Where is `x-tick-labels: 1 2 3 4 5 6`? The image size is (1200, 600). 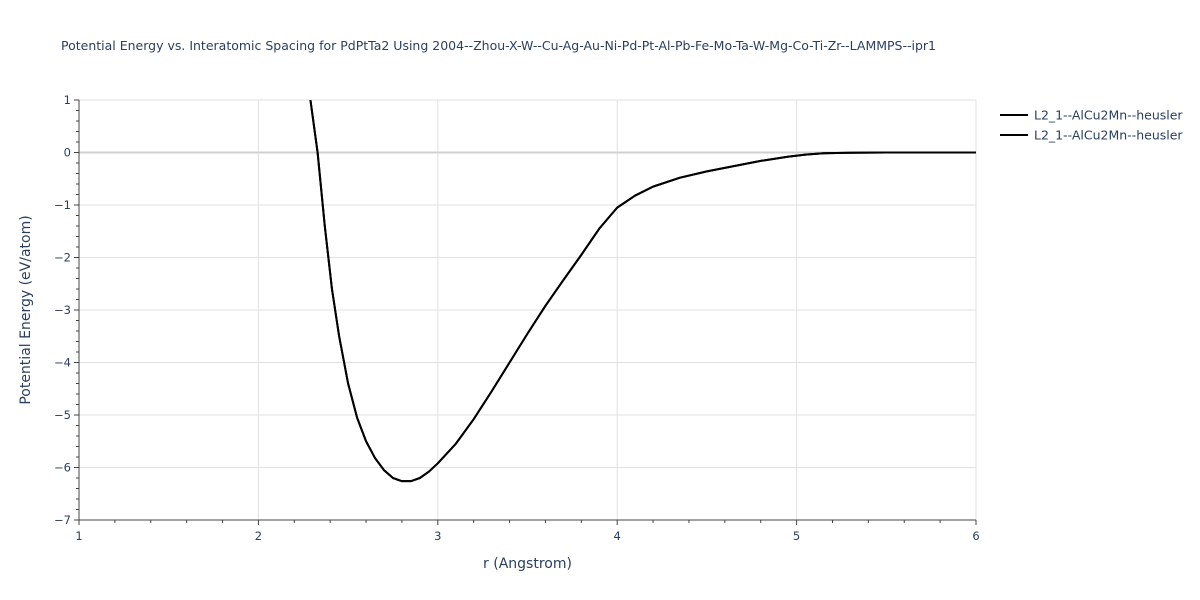
x-tick-labels: 1 2 3 4 5 6 is located at coordinates (527, 536).